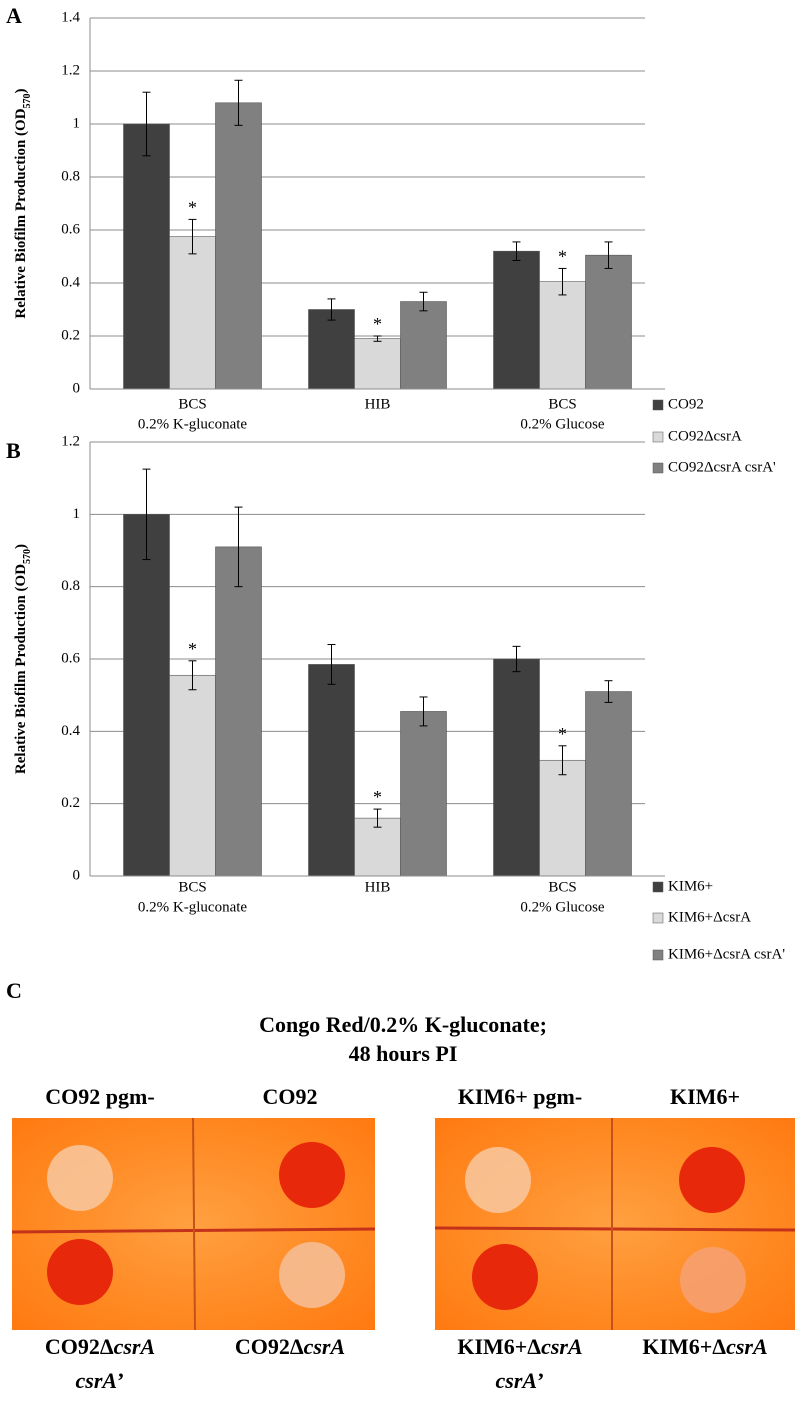 Image resolution: width=800 pixels, height=1402 pixels. Describe the element at coordinates (14, 15) in the screenshot. I see `panel-label: A` at that location.